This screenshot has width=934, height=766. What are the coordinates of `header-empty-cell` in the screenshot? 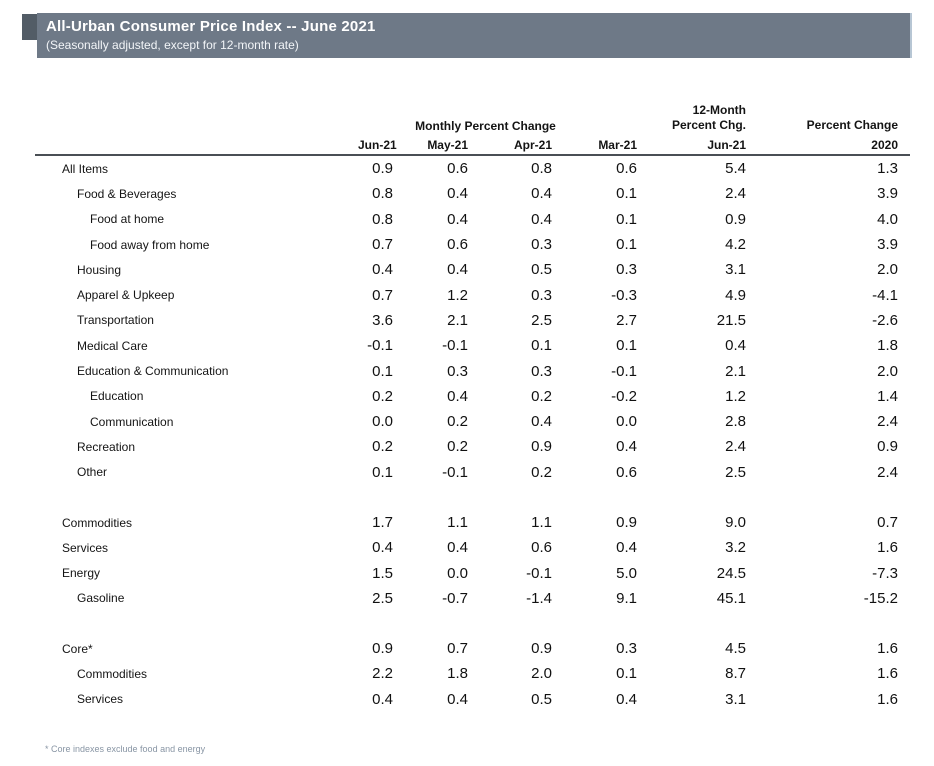 It's located at (196, 113).